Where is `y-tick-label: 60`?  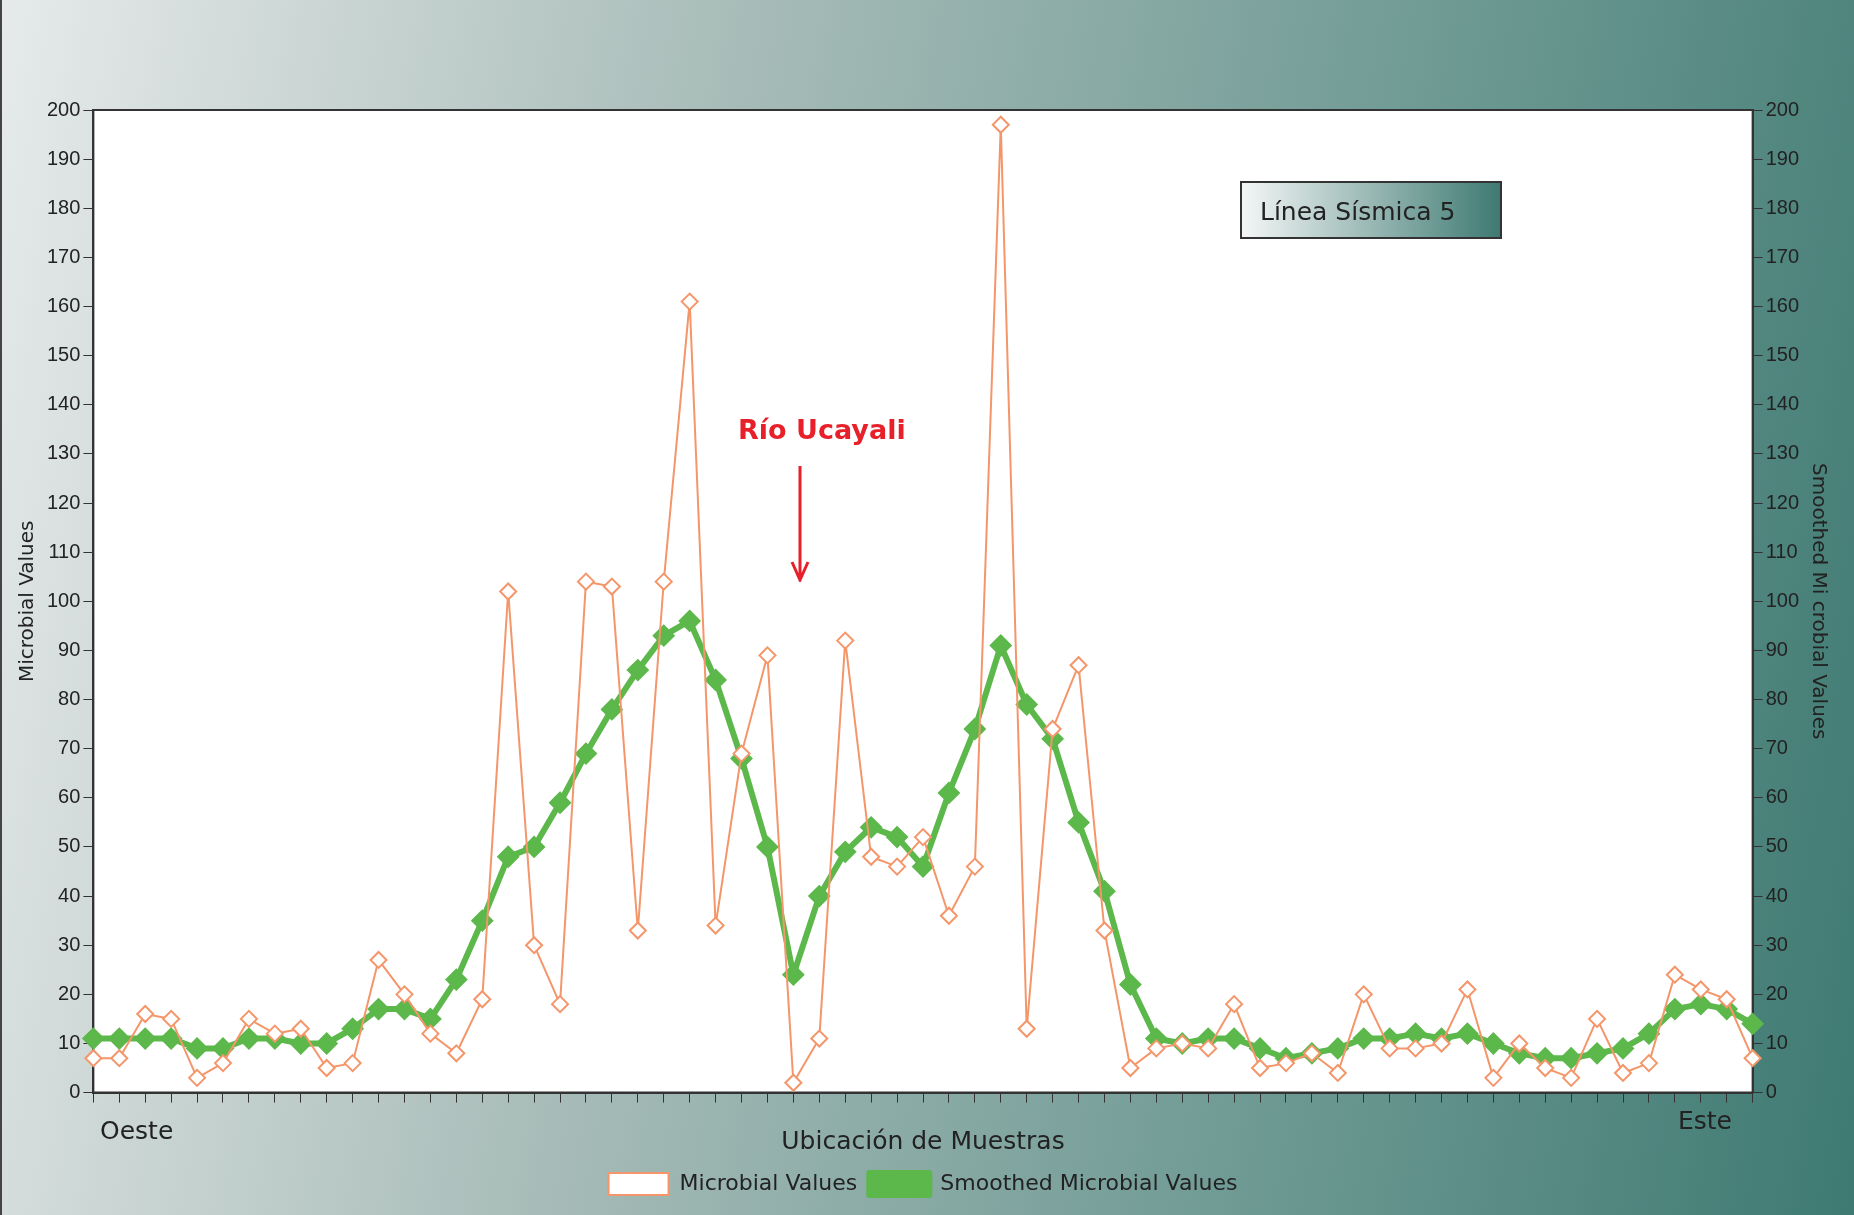 y-tick-label: 60 is located at coordinates (69, 796).